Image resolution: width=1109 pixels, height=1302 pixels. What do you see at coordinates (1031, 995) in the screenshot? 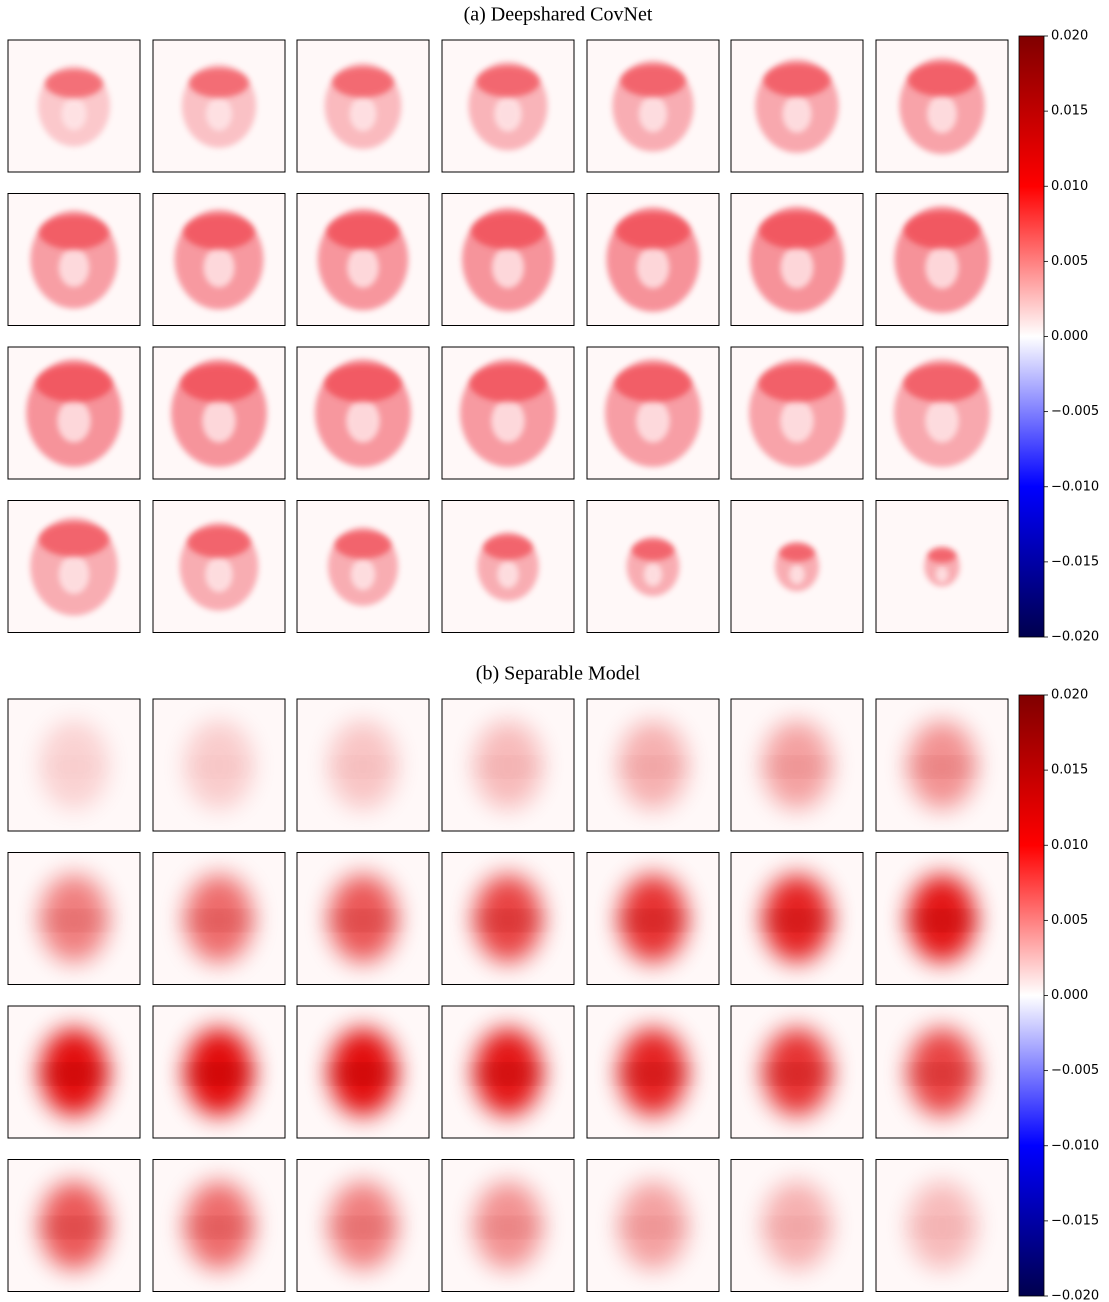
I see `colorbar` at bounding box center [1031, 995].